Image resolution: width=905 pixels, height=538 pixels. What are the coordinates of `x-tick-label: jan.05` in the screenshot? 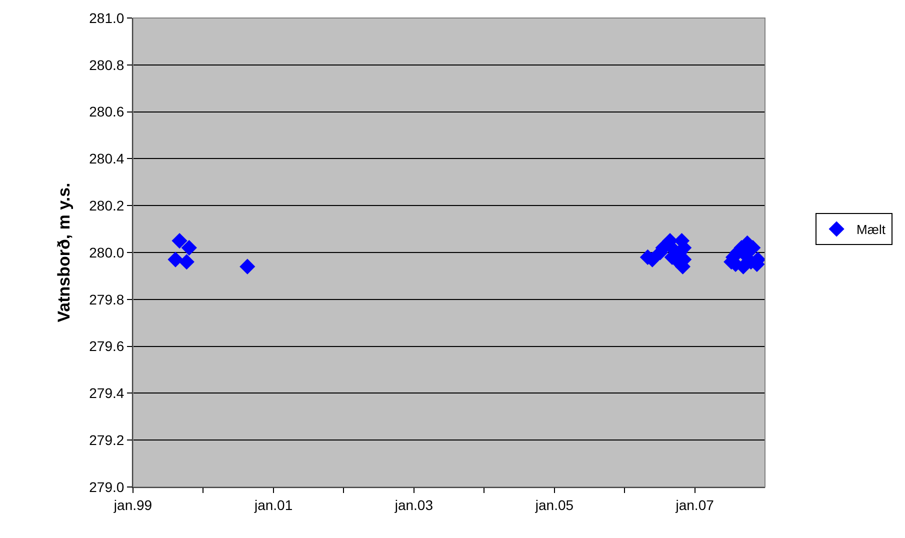 It's located at (554, 504).